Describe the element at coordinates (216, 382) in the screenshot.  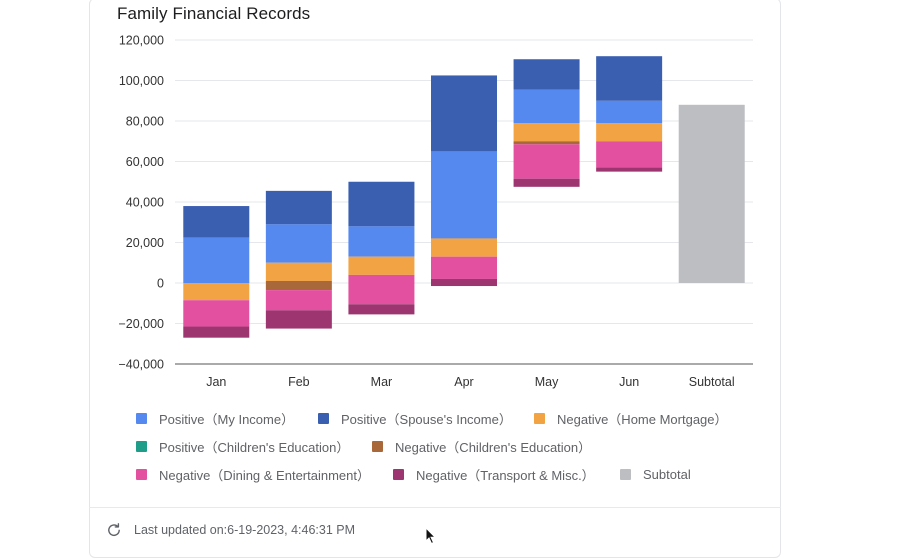
I see `x-tick-label: Jan` at that location.